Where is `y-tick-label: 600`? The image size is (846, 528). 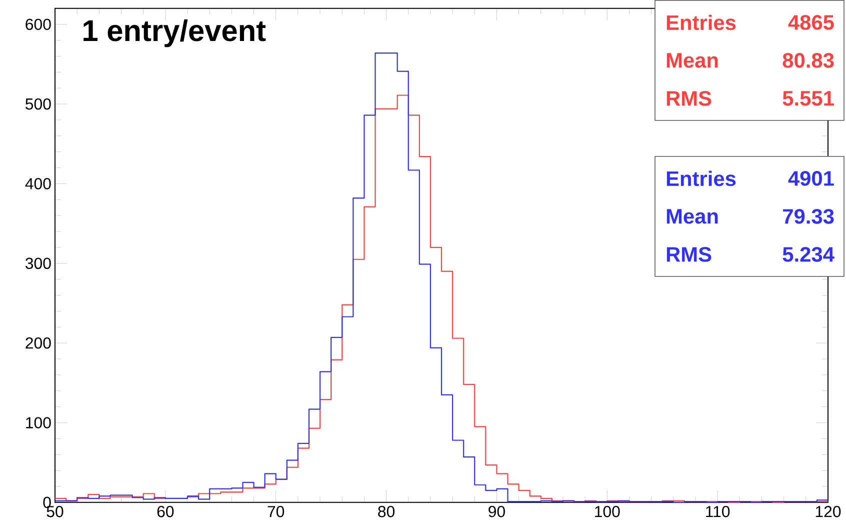 y-tick-label: 600 is located at coordinates (38, 24).